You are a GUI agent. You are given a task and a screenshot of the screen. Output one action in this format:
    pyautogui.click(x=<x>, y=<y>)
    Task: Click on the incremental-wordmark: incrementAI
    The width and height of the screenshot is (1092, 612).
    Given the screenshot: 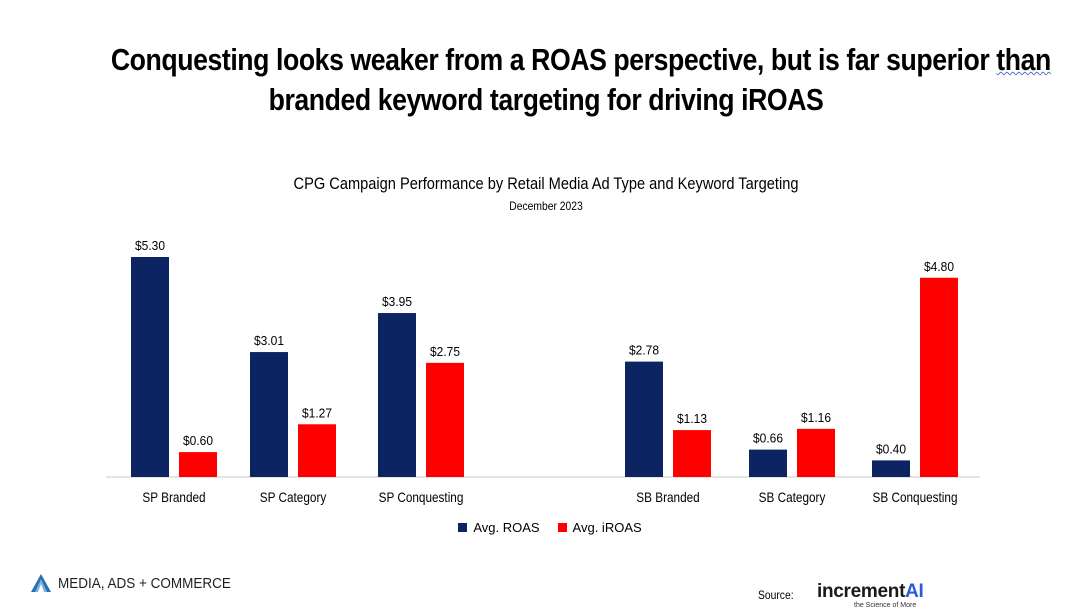 What is the action you would take?
    pyautogui.click(x=872, y=592)
    